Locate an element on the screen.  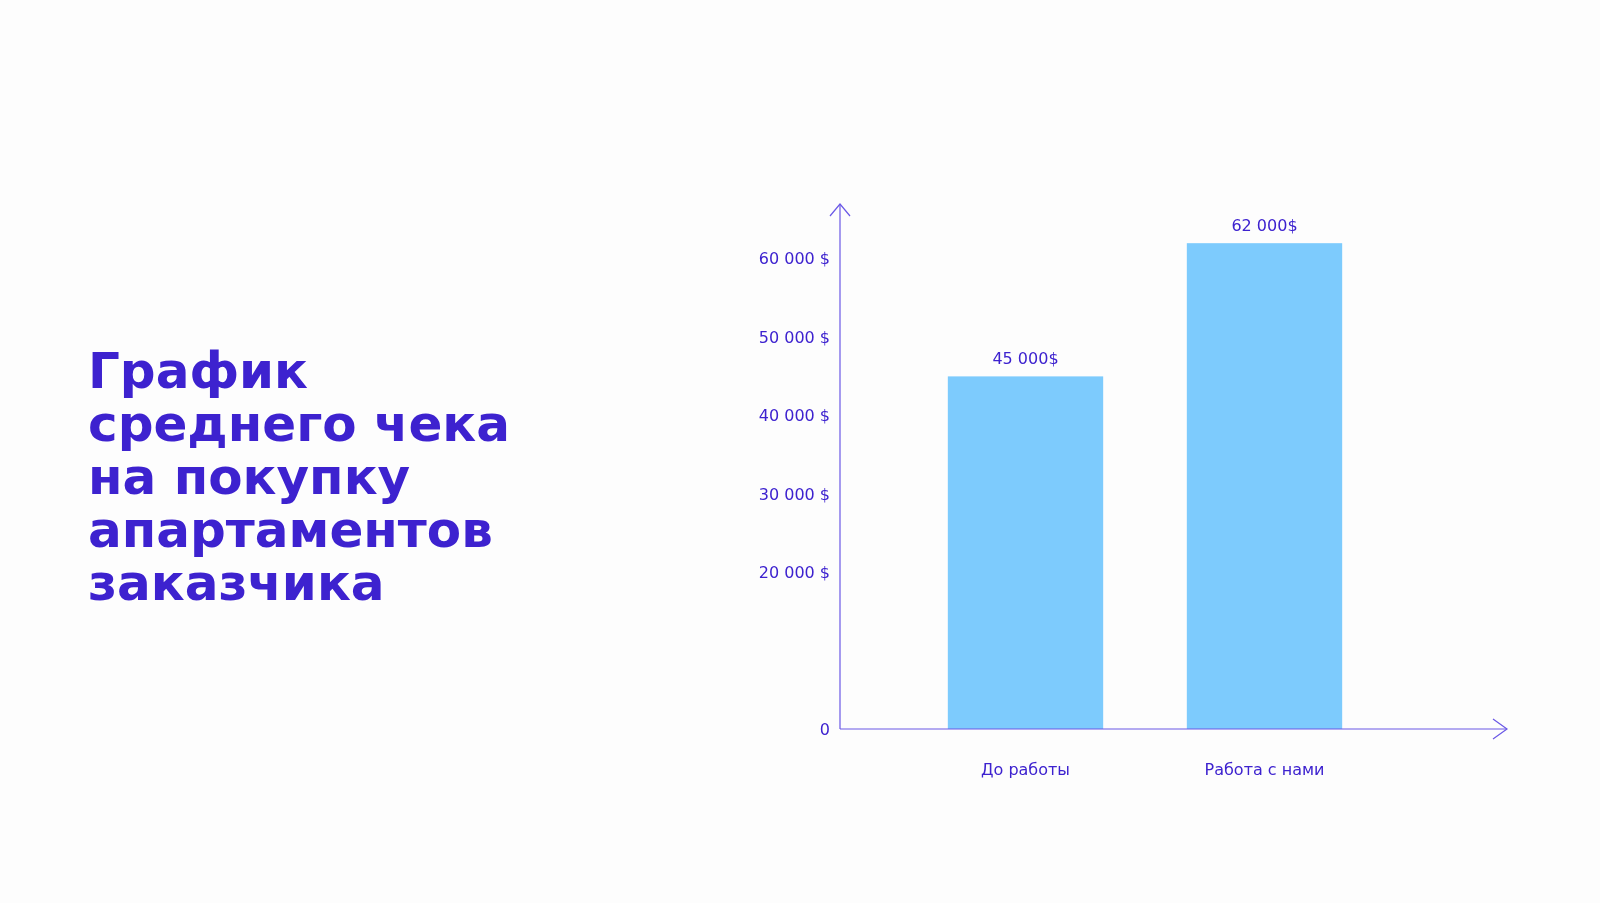
y-tick-label: 20 000 $ is located at coordinates (794, 572).